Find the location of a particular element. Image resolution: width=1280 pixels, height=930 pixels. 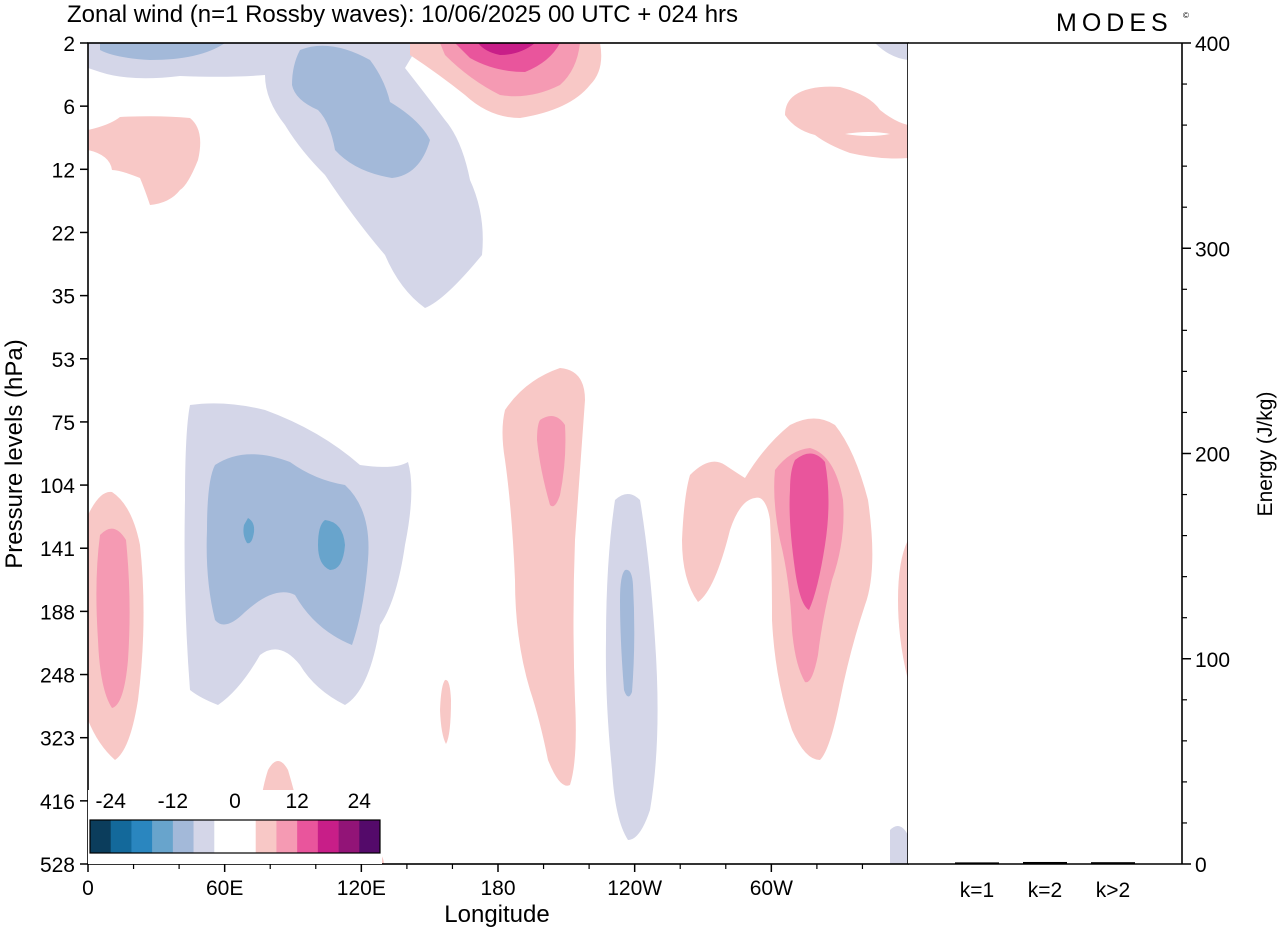

y-tick-label: 188 is located at coordinates (57, 612).